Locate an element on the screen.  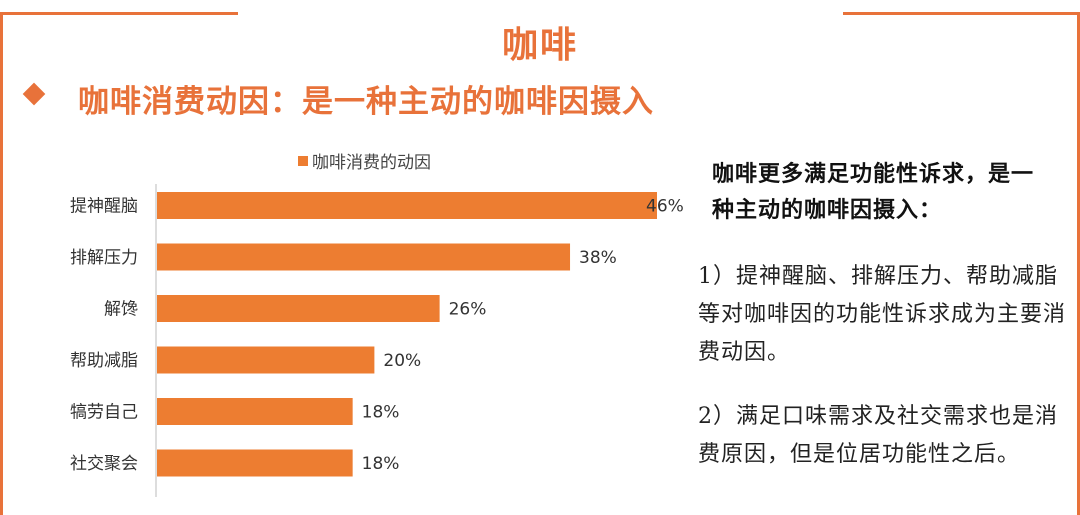
value-label: 38% is located at coordinates (598, 258).